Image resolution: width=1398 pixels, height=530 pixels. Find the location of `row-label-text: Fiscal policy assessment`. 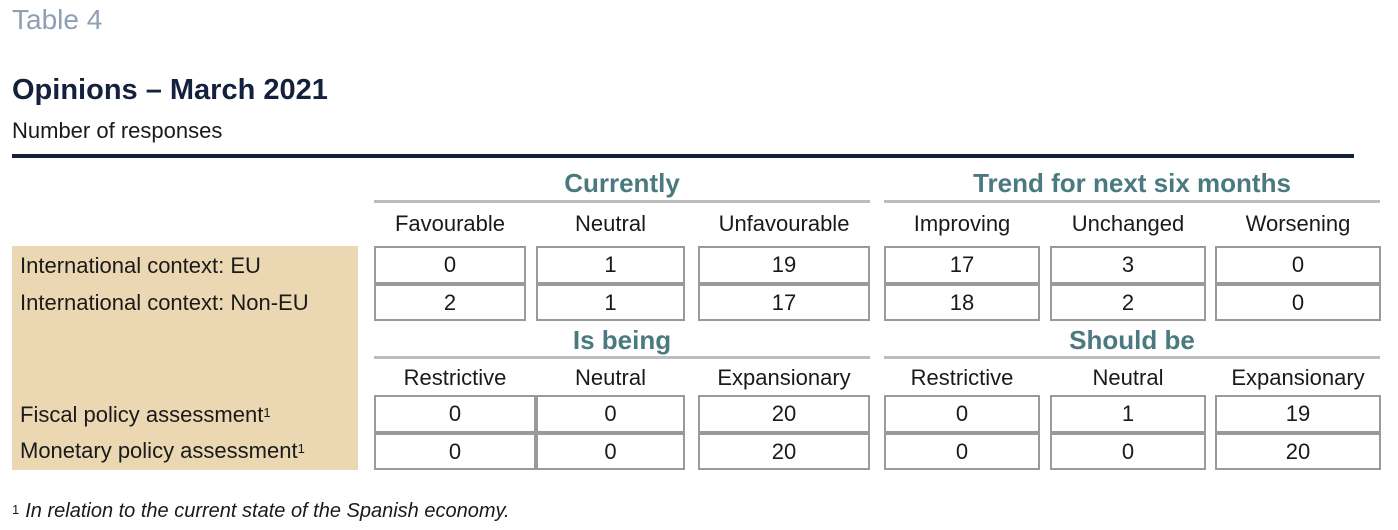

row-label-text: Fiscal policy assessment is located at coordinates (142, 414).